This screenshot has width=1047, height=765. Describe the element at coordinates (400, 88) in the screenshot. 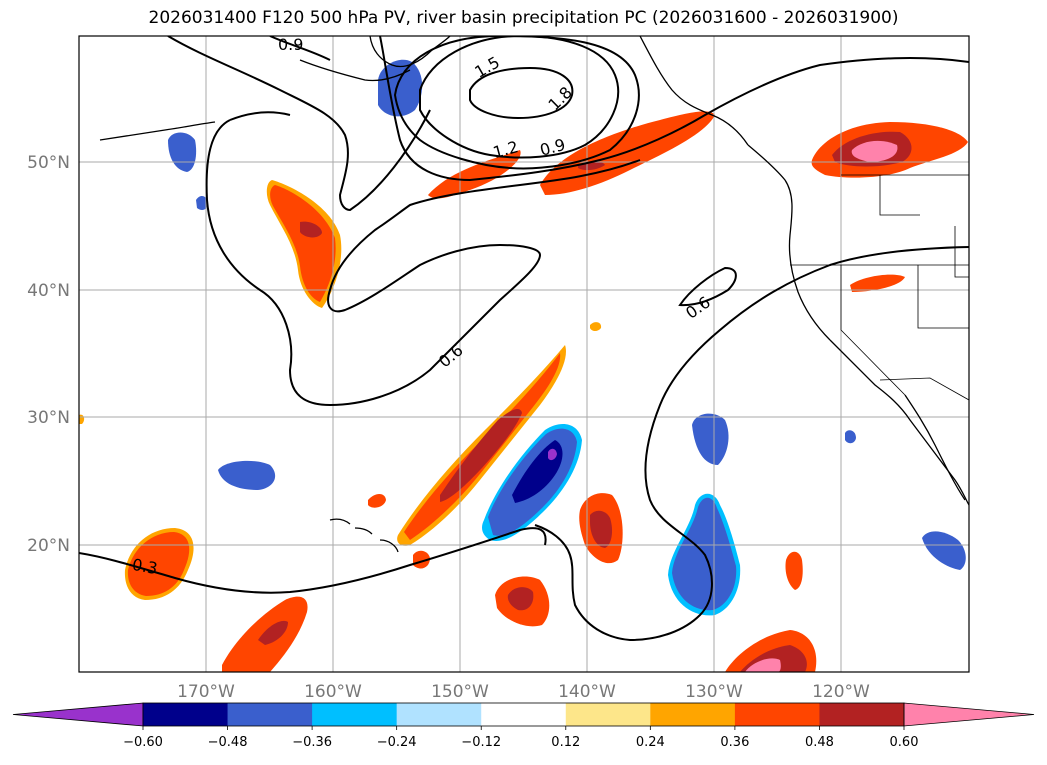

I see `precip-blob-aleutian` at that location.